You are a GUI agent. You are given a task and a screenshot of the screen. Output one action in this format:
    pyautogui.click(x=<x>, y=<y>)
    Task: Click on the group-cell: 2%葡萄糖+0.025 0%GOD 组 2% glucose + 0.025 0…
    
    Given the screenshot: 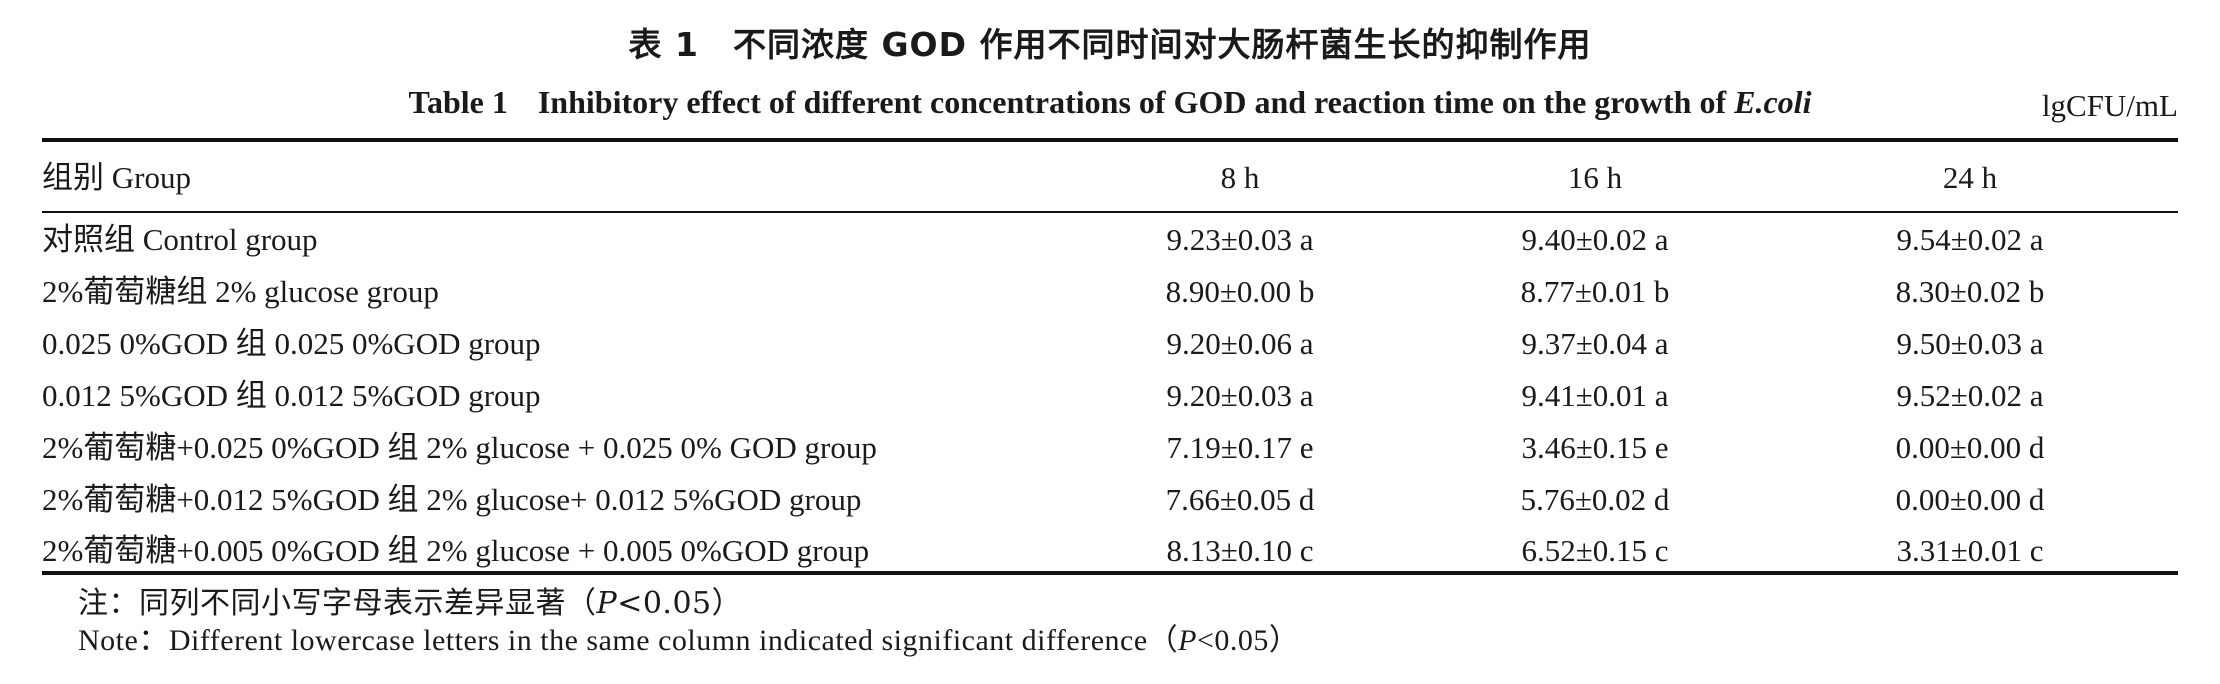 What is the action you would take?
    pyautogui.click(x=459, y=447)
    